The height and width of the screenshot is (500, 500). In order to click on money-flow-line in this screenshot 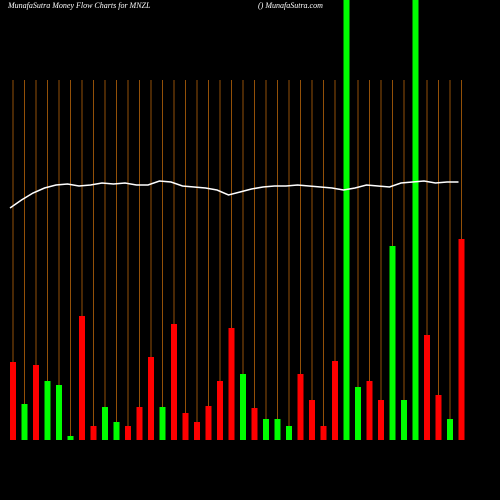, I will do `click(234, 194)`.